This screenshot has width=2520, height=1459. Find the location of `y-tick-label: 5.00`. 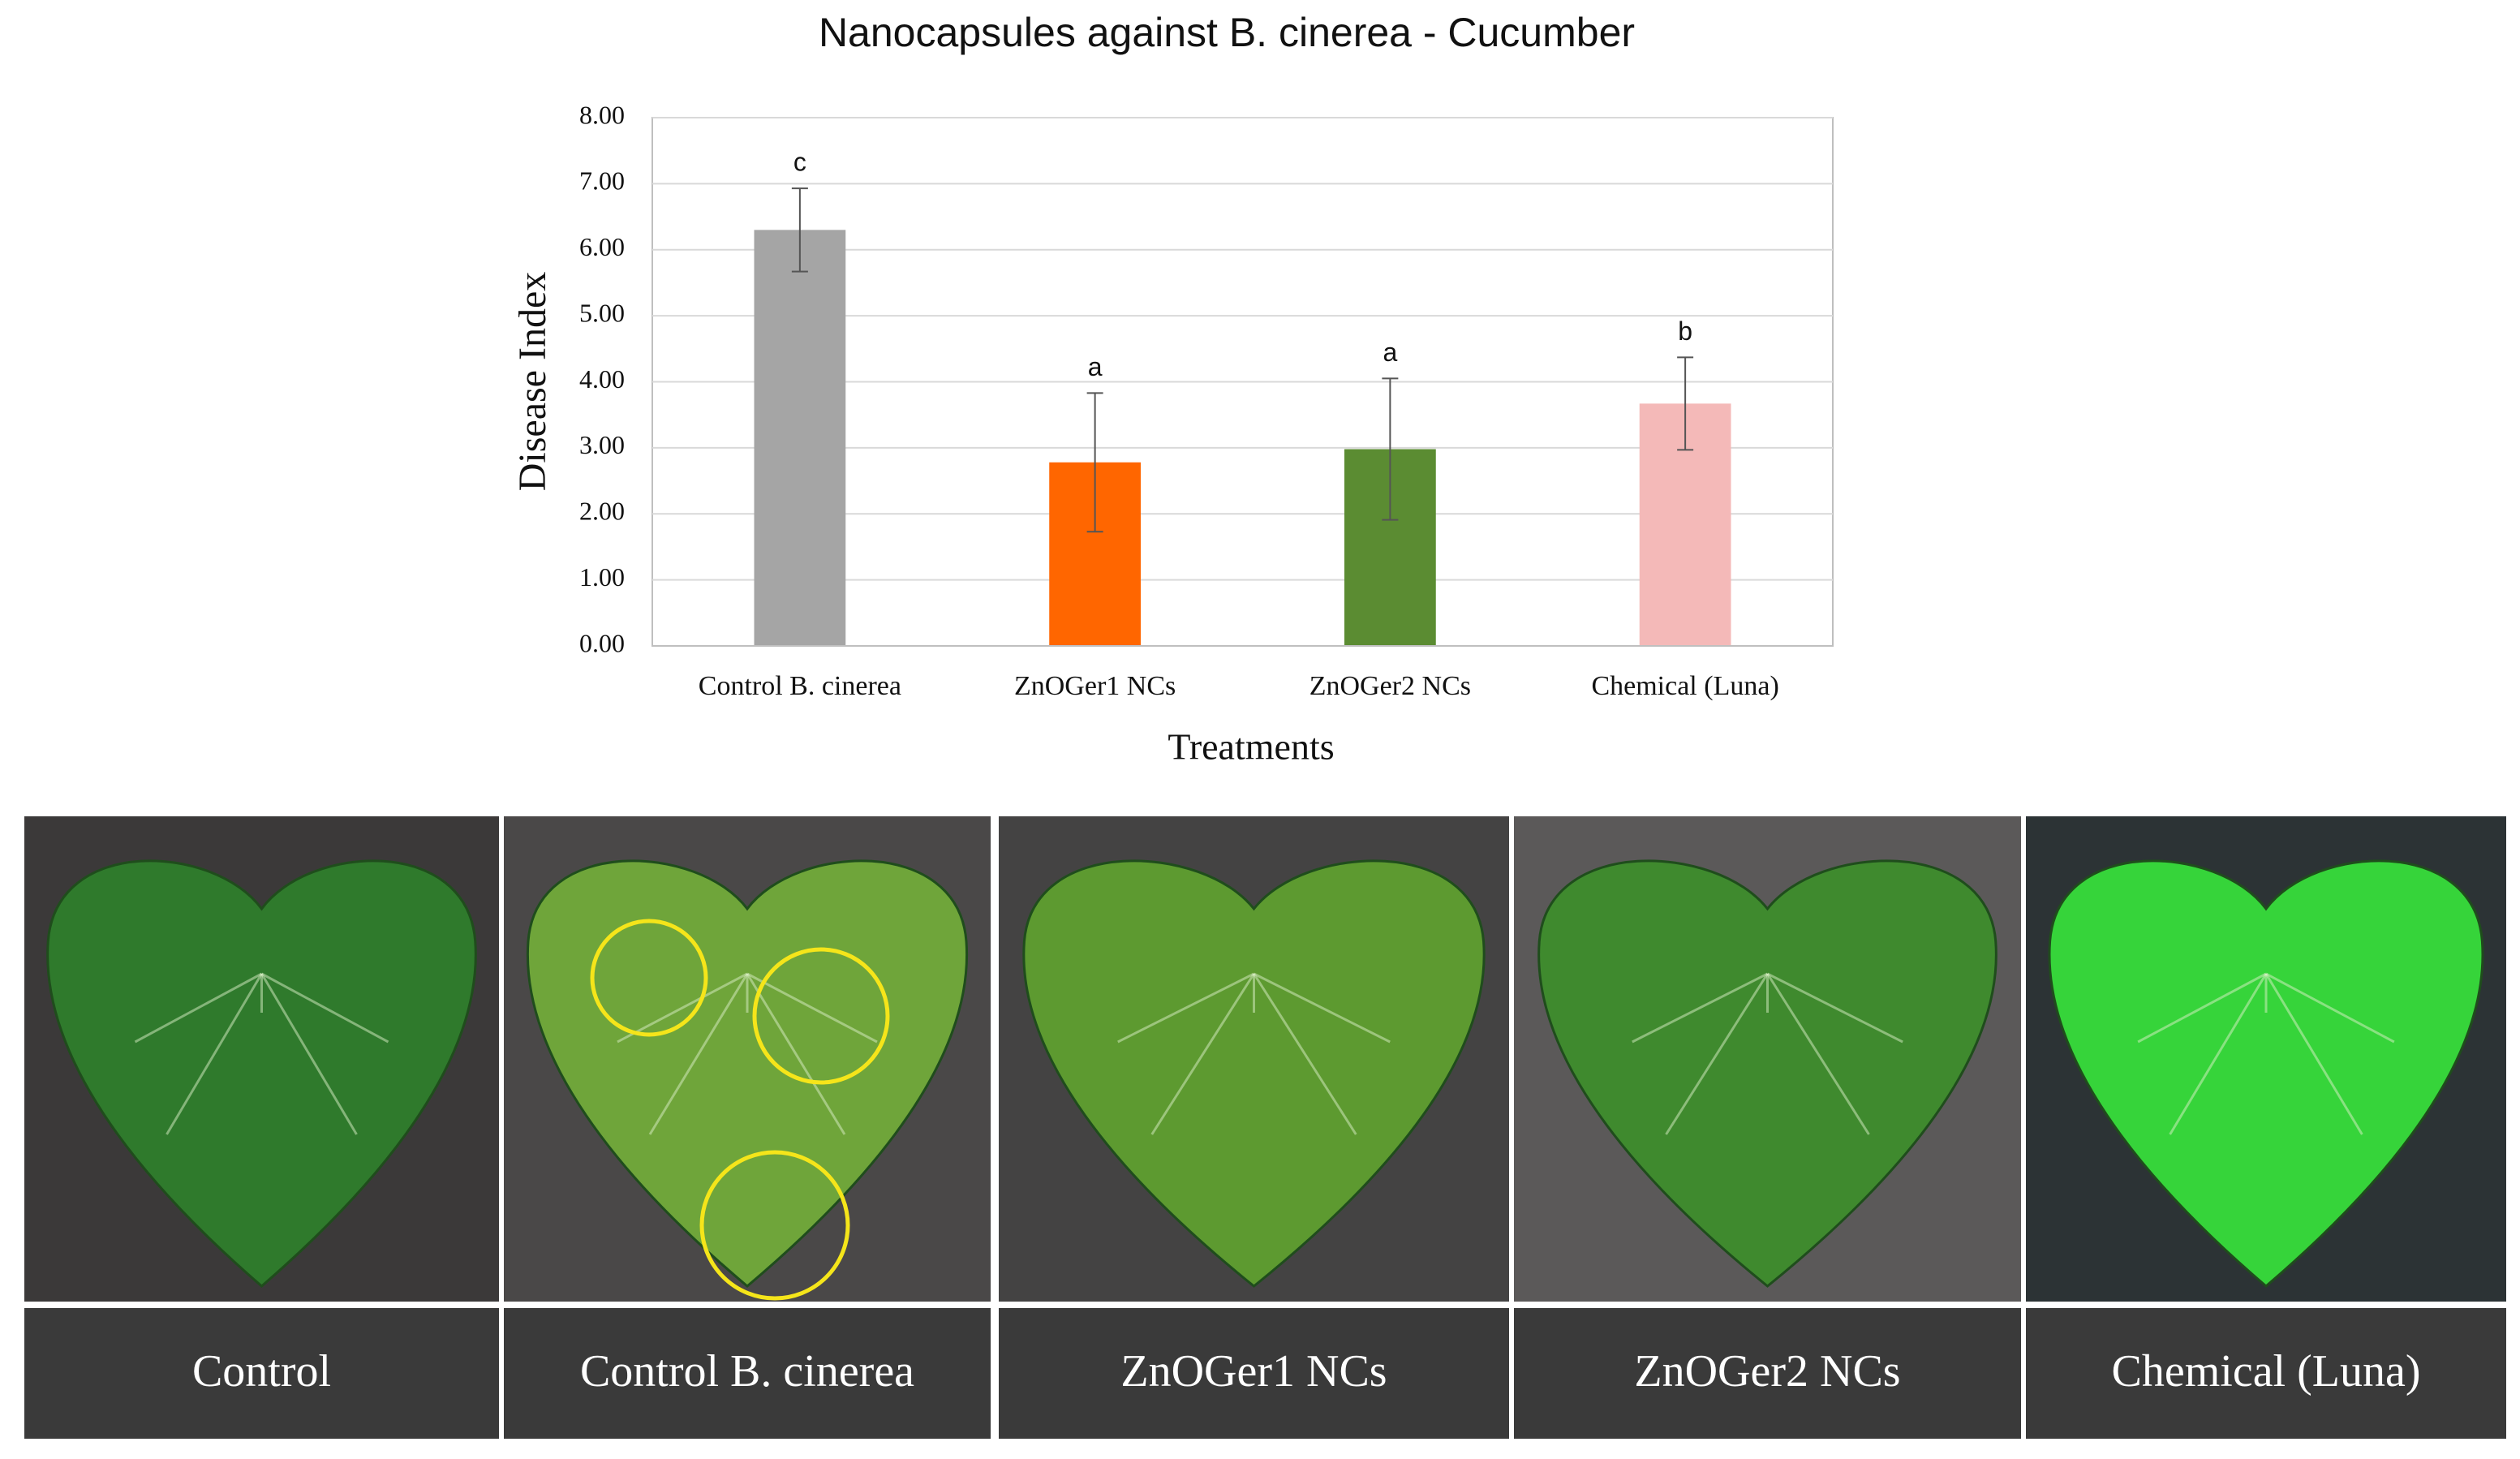

y-tick-label: 5.00 is located at coordinates (602, 312).